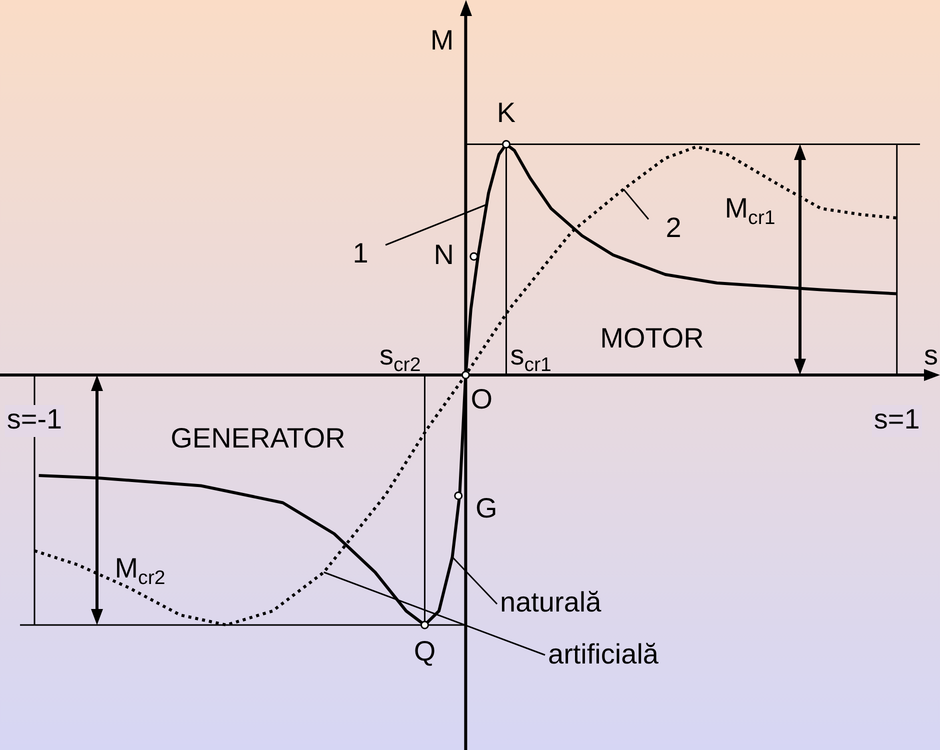 The width and height of the screenshot is (940, 750). What do you see at coordinates (652, 338) in the screenshot?
I see `annotation: MOTOR` at bounding box center [652, 338].